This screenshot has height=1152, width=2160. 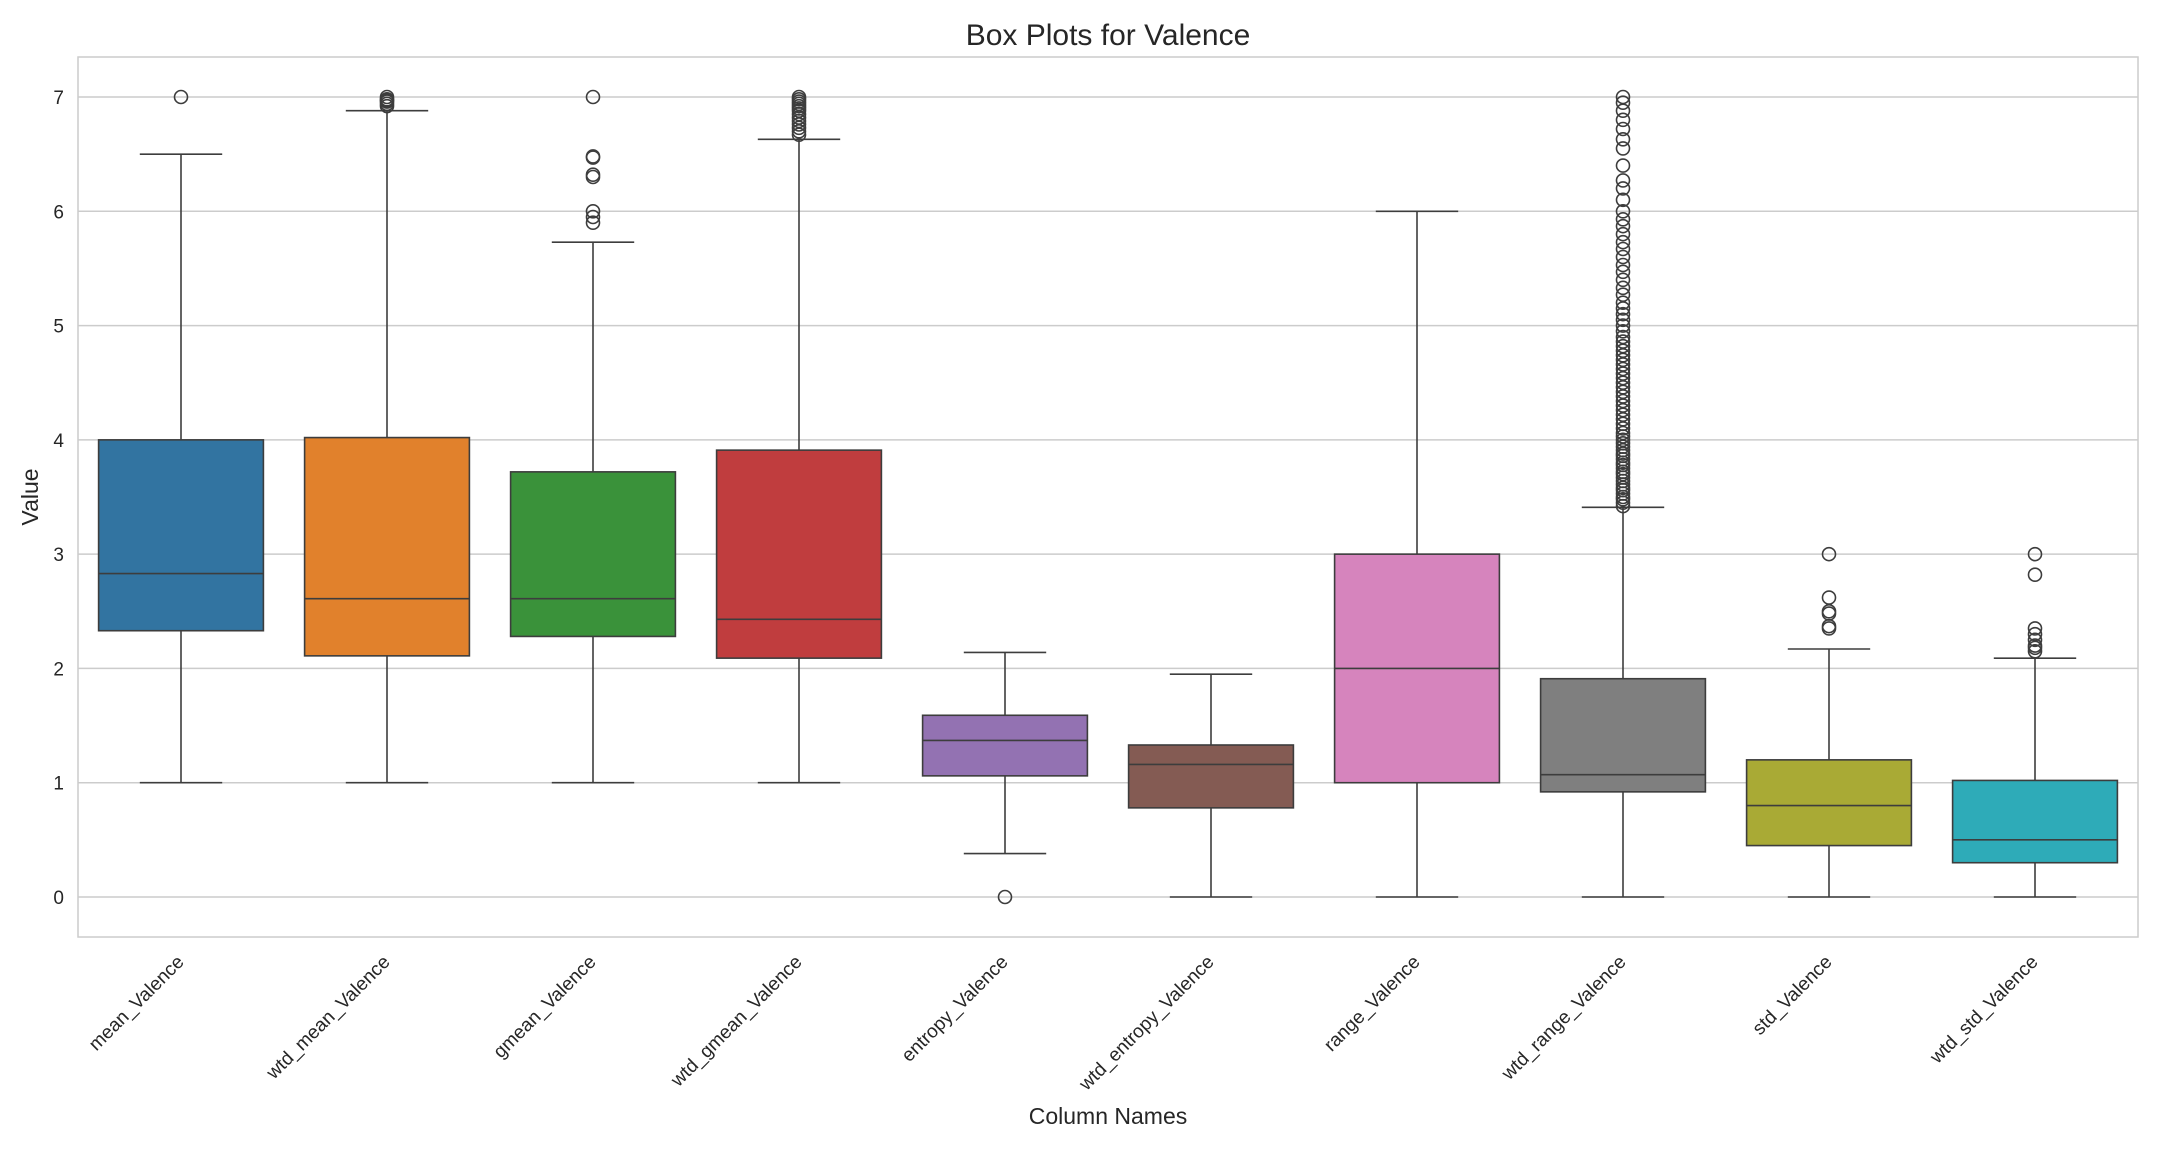 I want to click on x-axis-title: Column Names, so click(x=1108, y=1116).